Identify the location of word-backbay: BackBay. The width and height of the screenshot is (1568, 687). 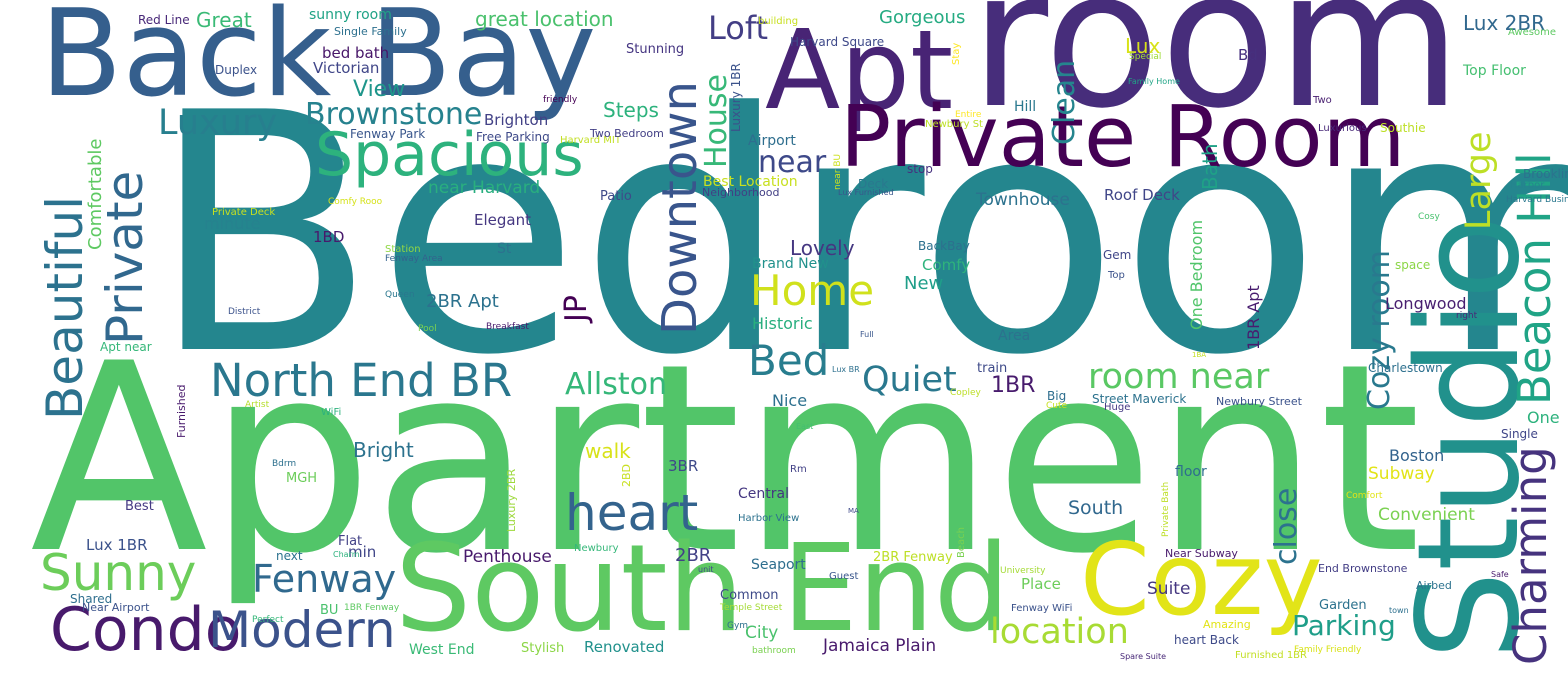
(944, 246).